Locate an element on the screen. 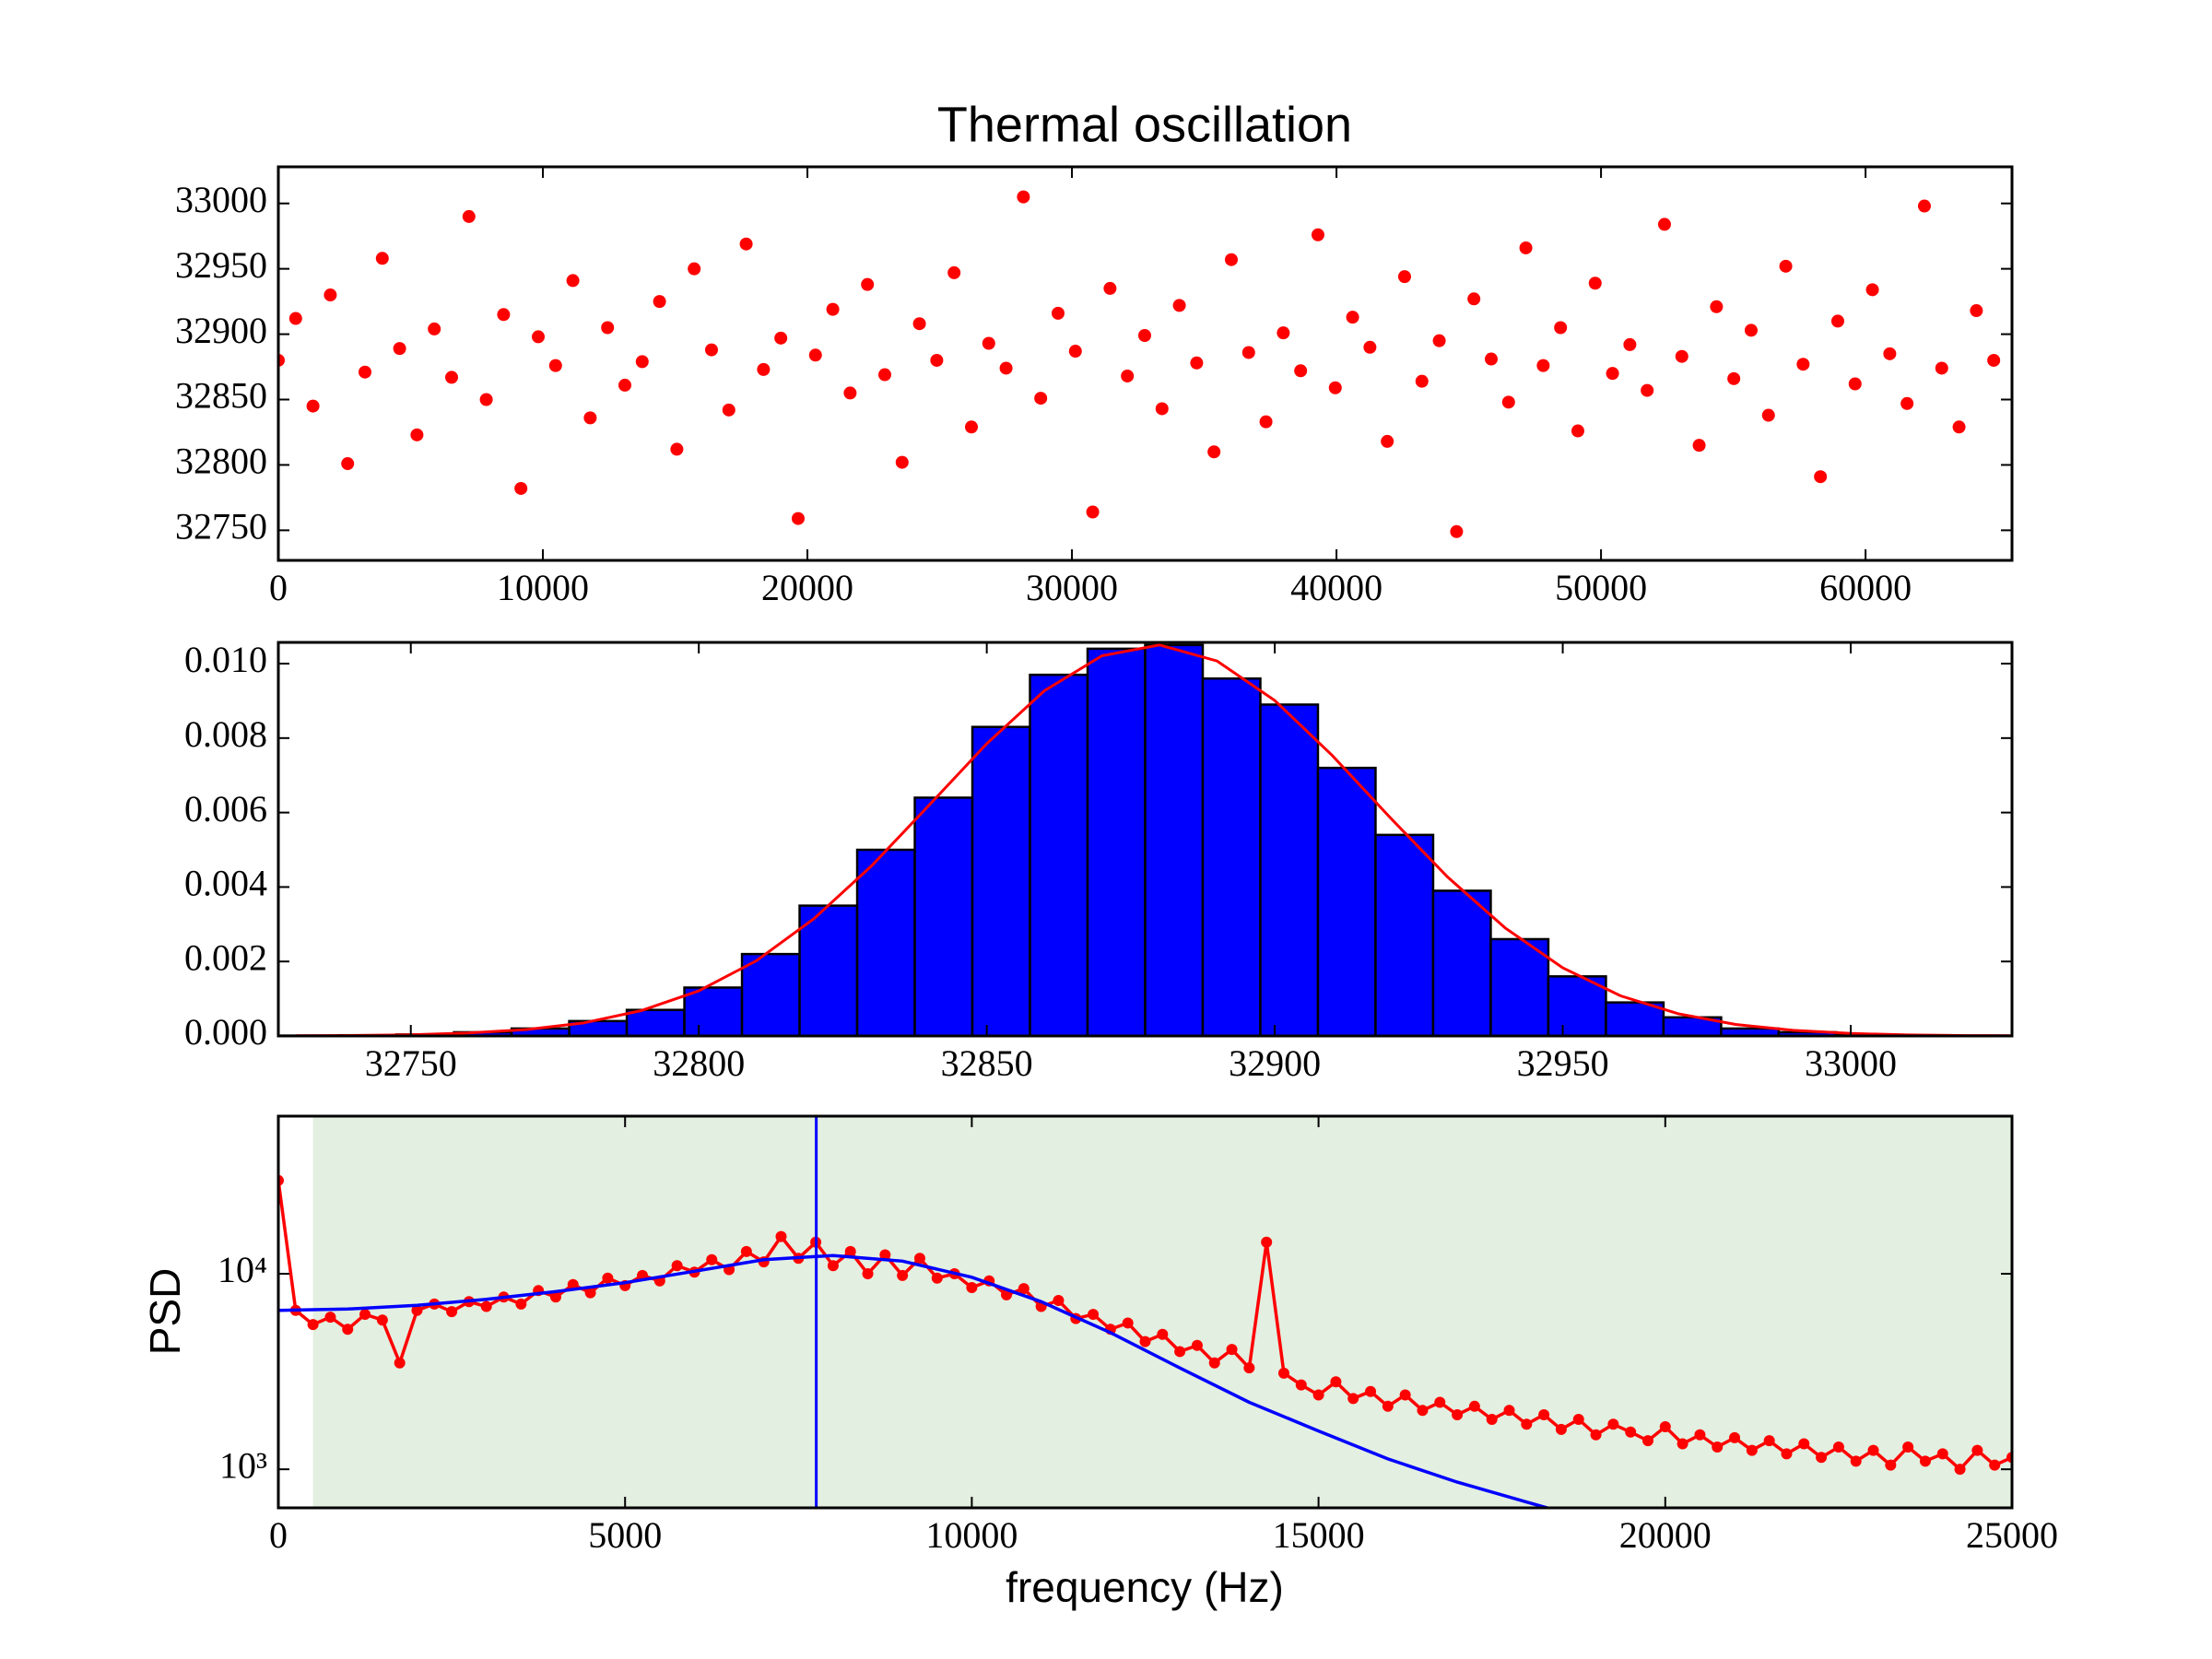 This screenshot has height=1659, width=2212. line is located at coordinates (916, 1380).